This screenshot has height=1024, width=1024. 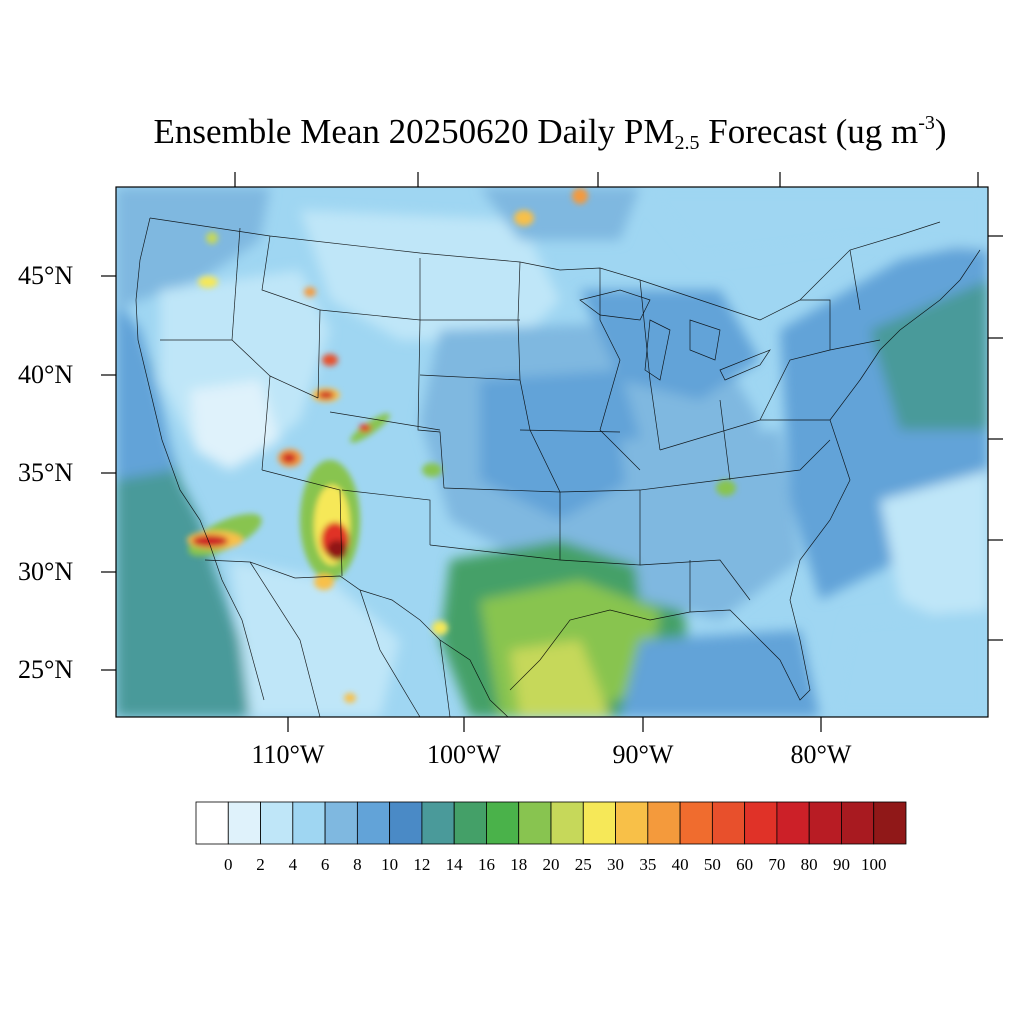 What do you see at coordinates (551, 864) in the screenshot?
I see `legend-tick-label: 20` at bounding box center [551, 864].